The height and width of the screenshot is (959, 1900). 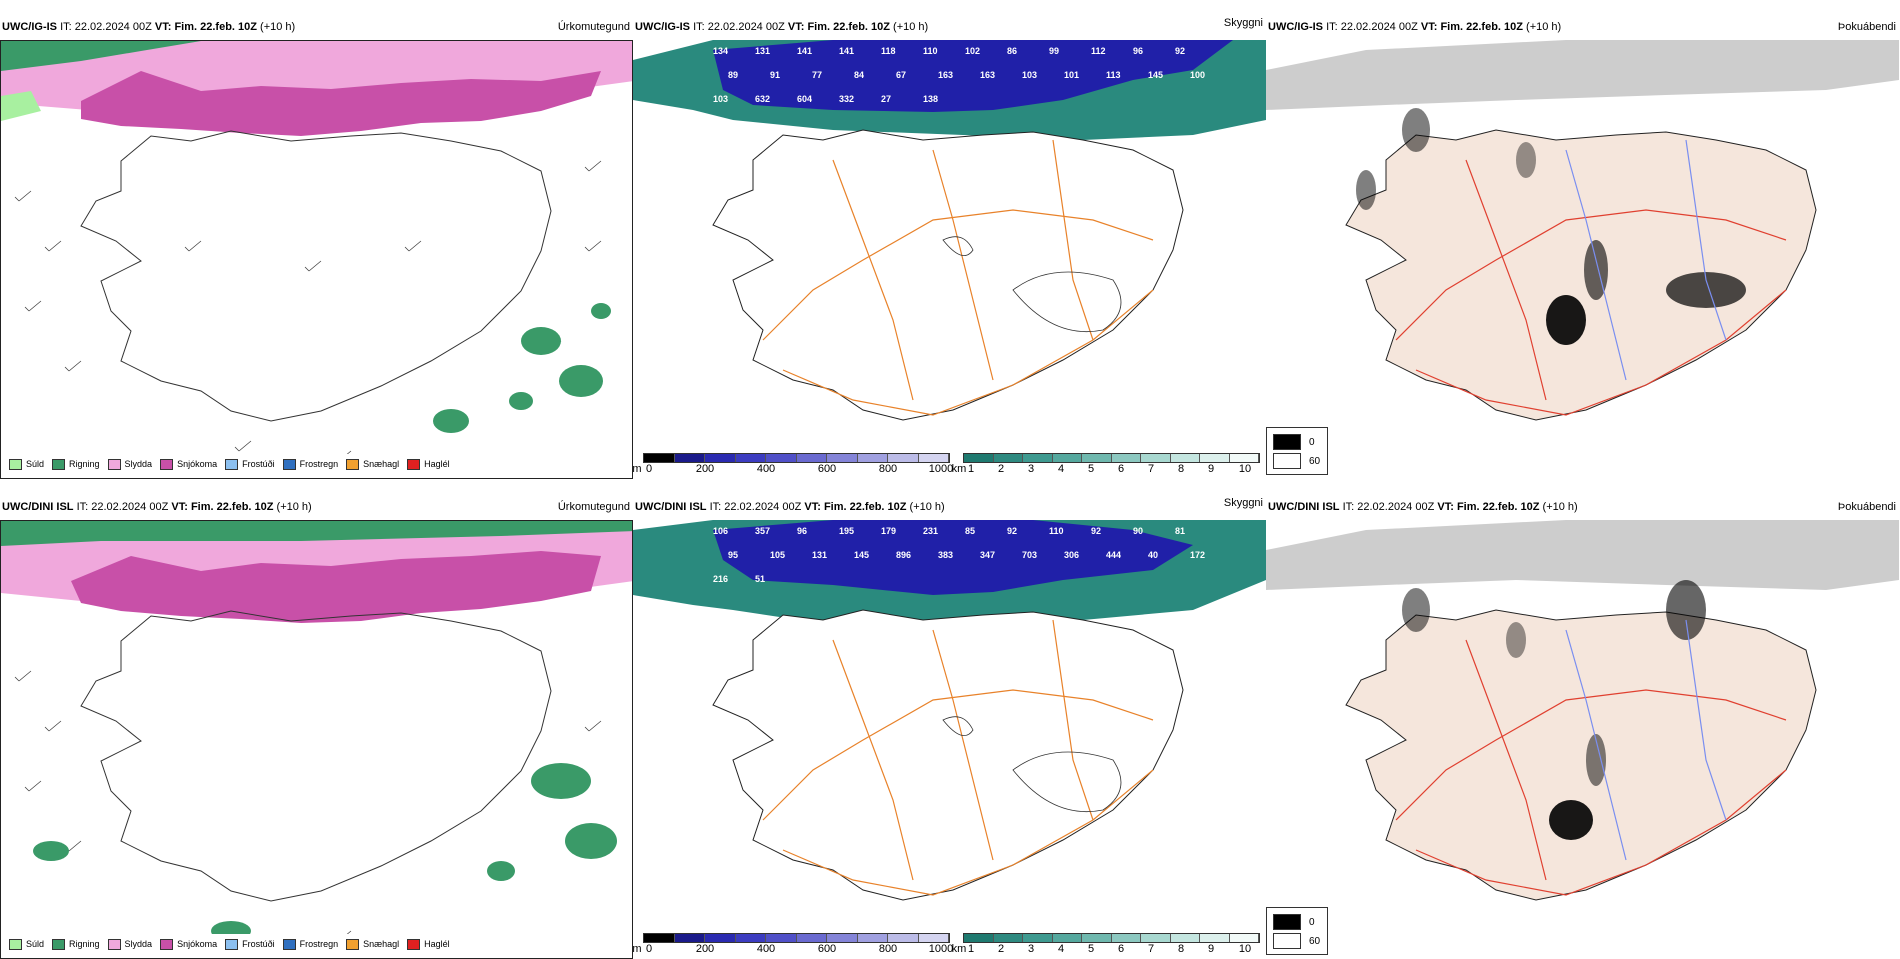 I want to click on scale-tick: 800, so click(x=888, y=949).